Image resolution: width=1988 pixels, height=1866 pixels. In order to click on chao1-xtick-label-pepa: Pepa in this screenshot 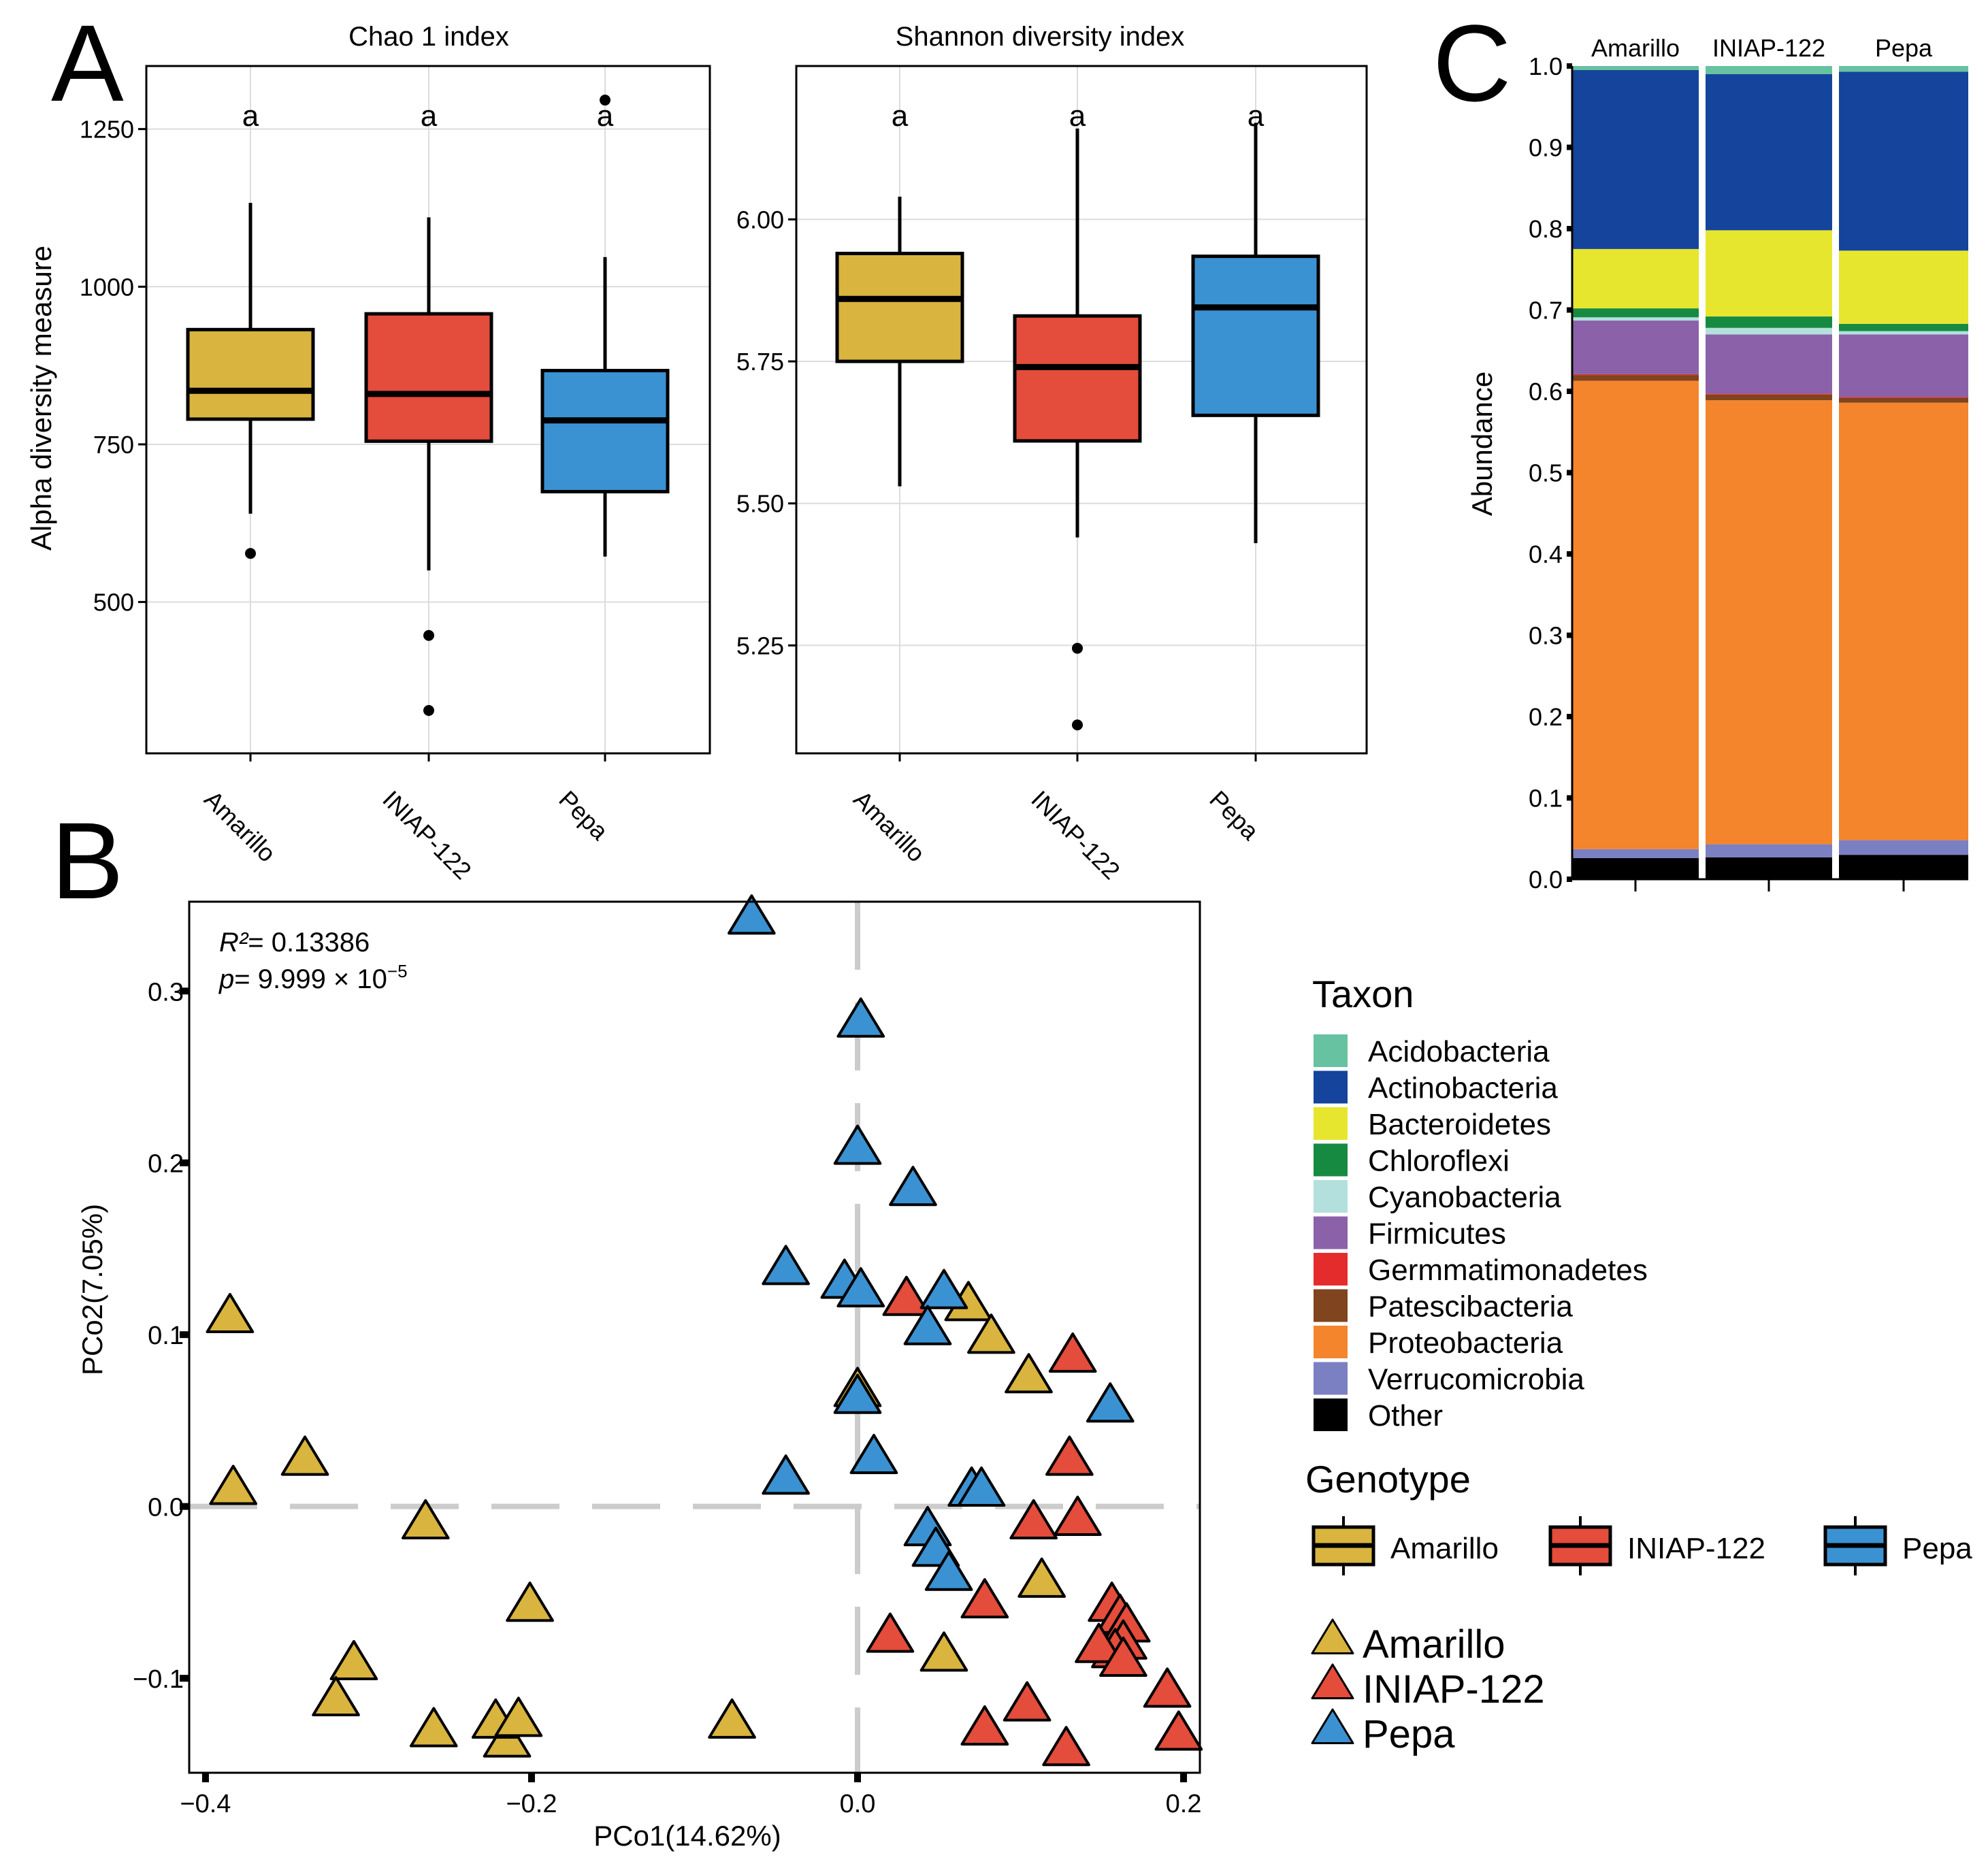, I will do `click(583, 816)`.